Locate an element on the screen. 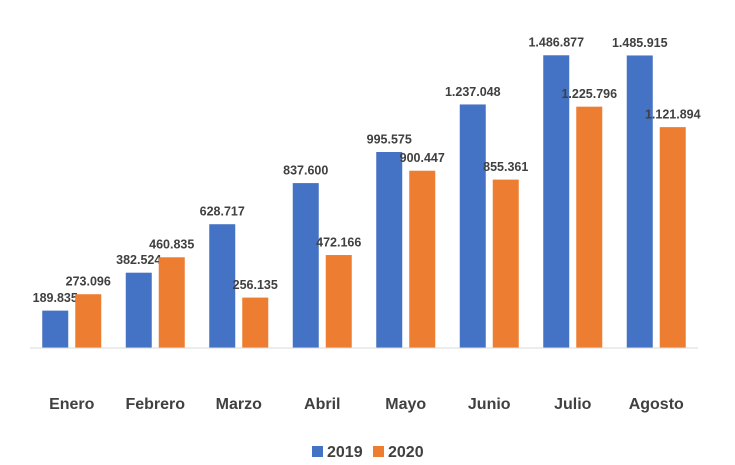 This screenshot has height=465, width=735. x-tick-label: Agosto is located at coordinates (656, 404).